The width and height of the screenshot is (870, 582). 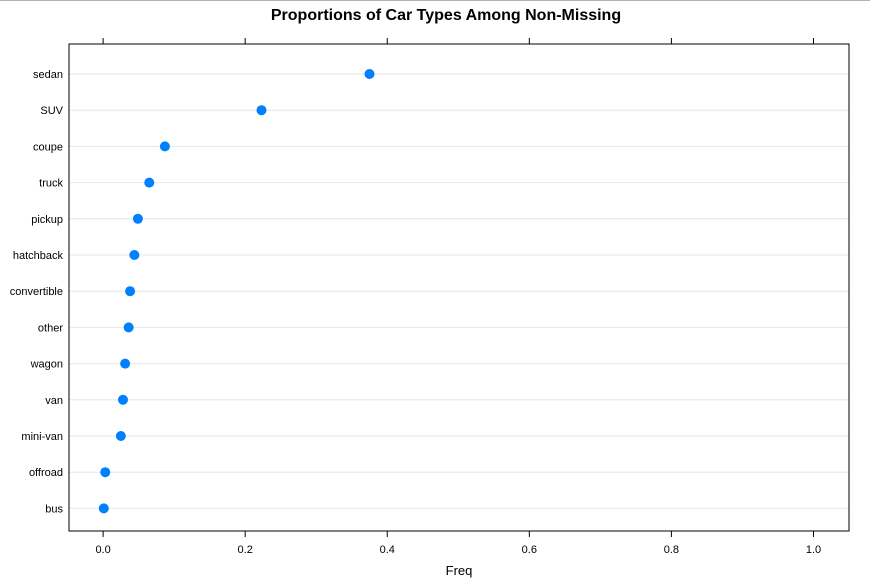 I want to click on point-sedan, so click(x=369, y=74).